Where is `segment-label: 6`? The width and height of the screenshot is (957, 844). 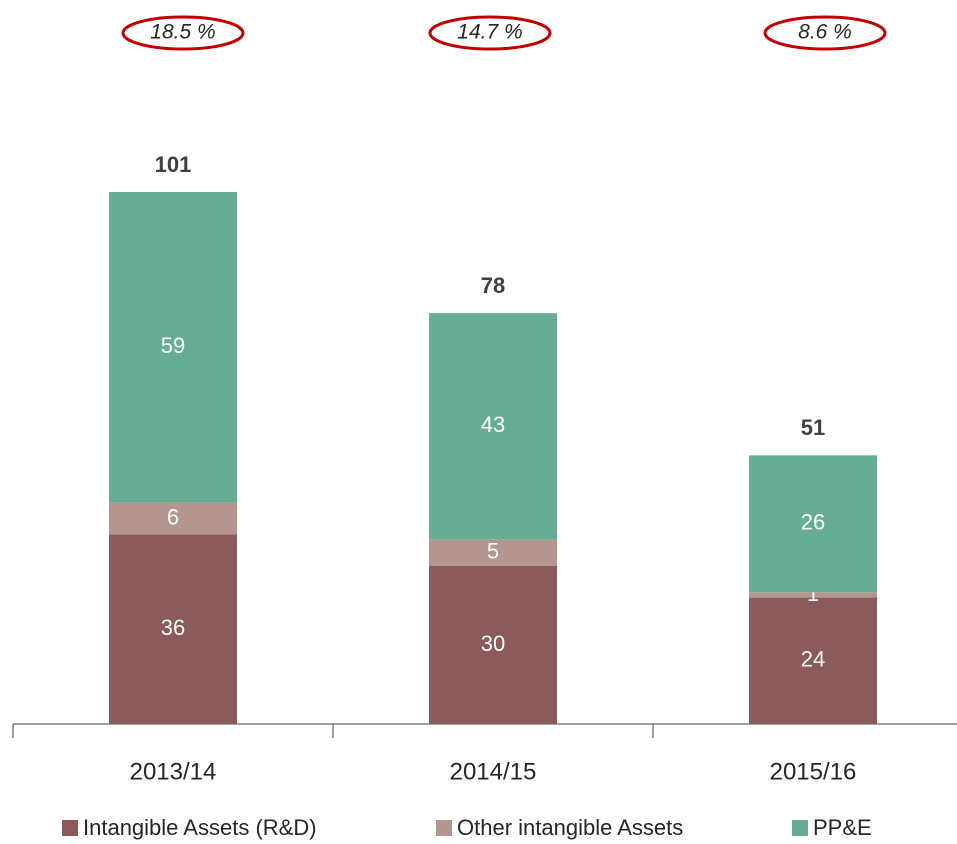 segment-label: 6 is located at coordinates (173, 516).